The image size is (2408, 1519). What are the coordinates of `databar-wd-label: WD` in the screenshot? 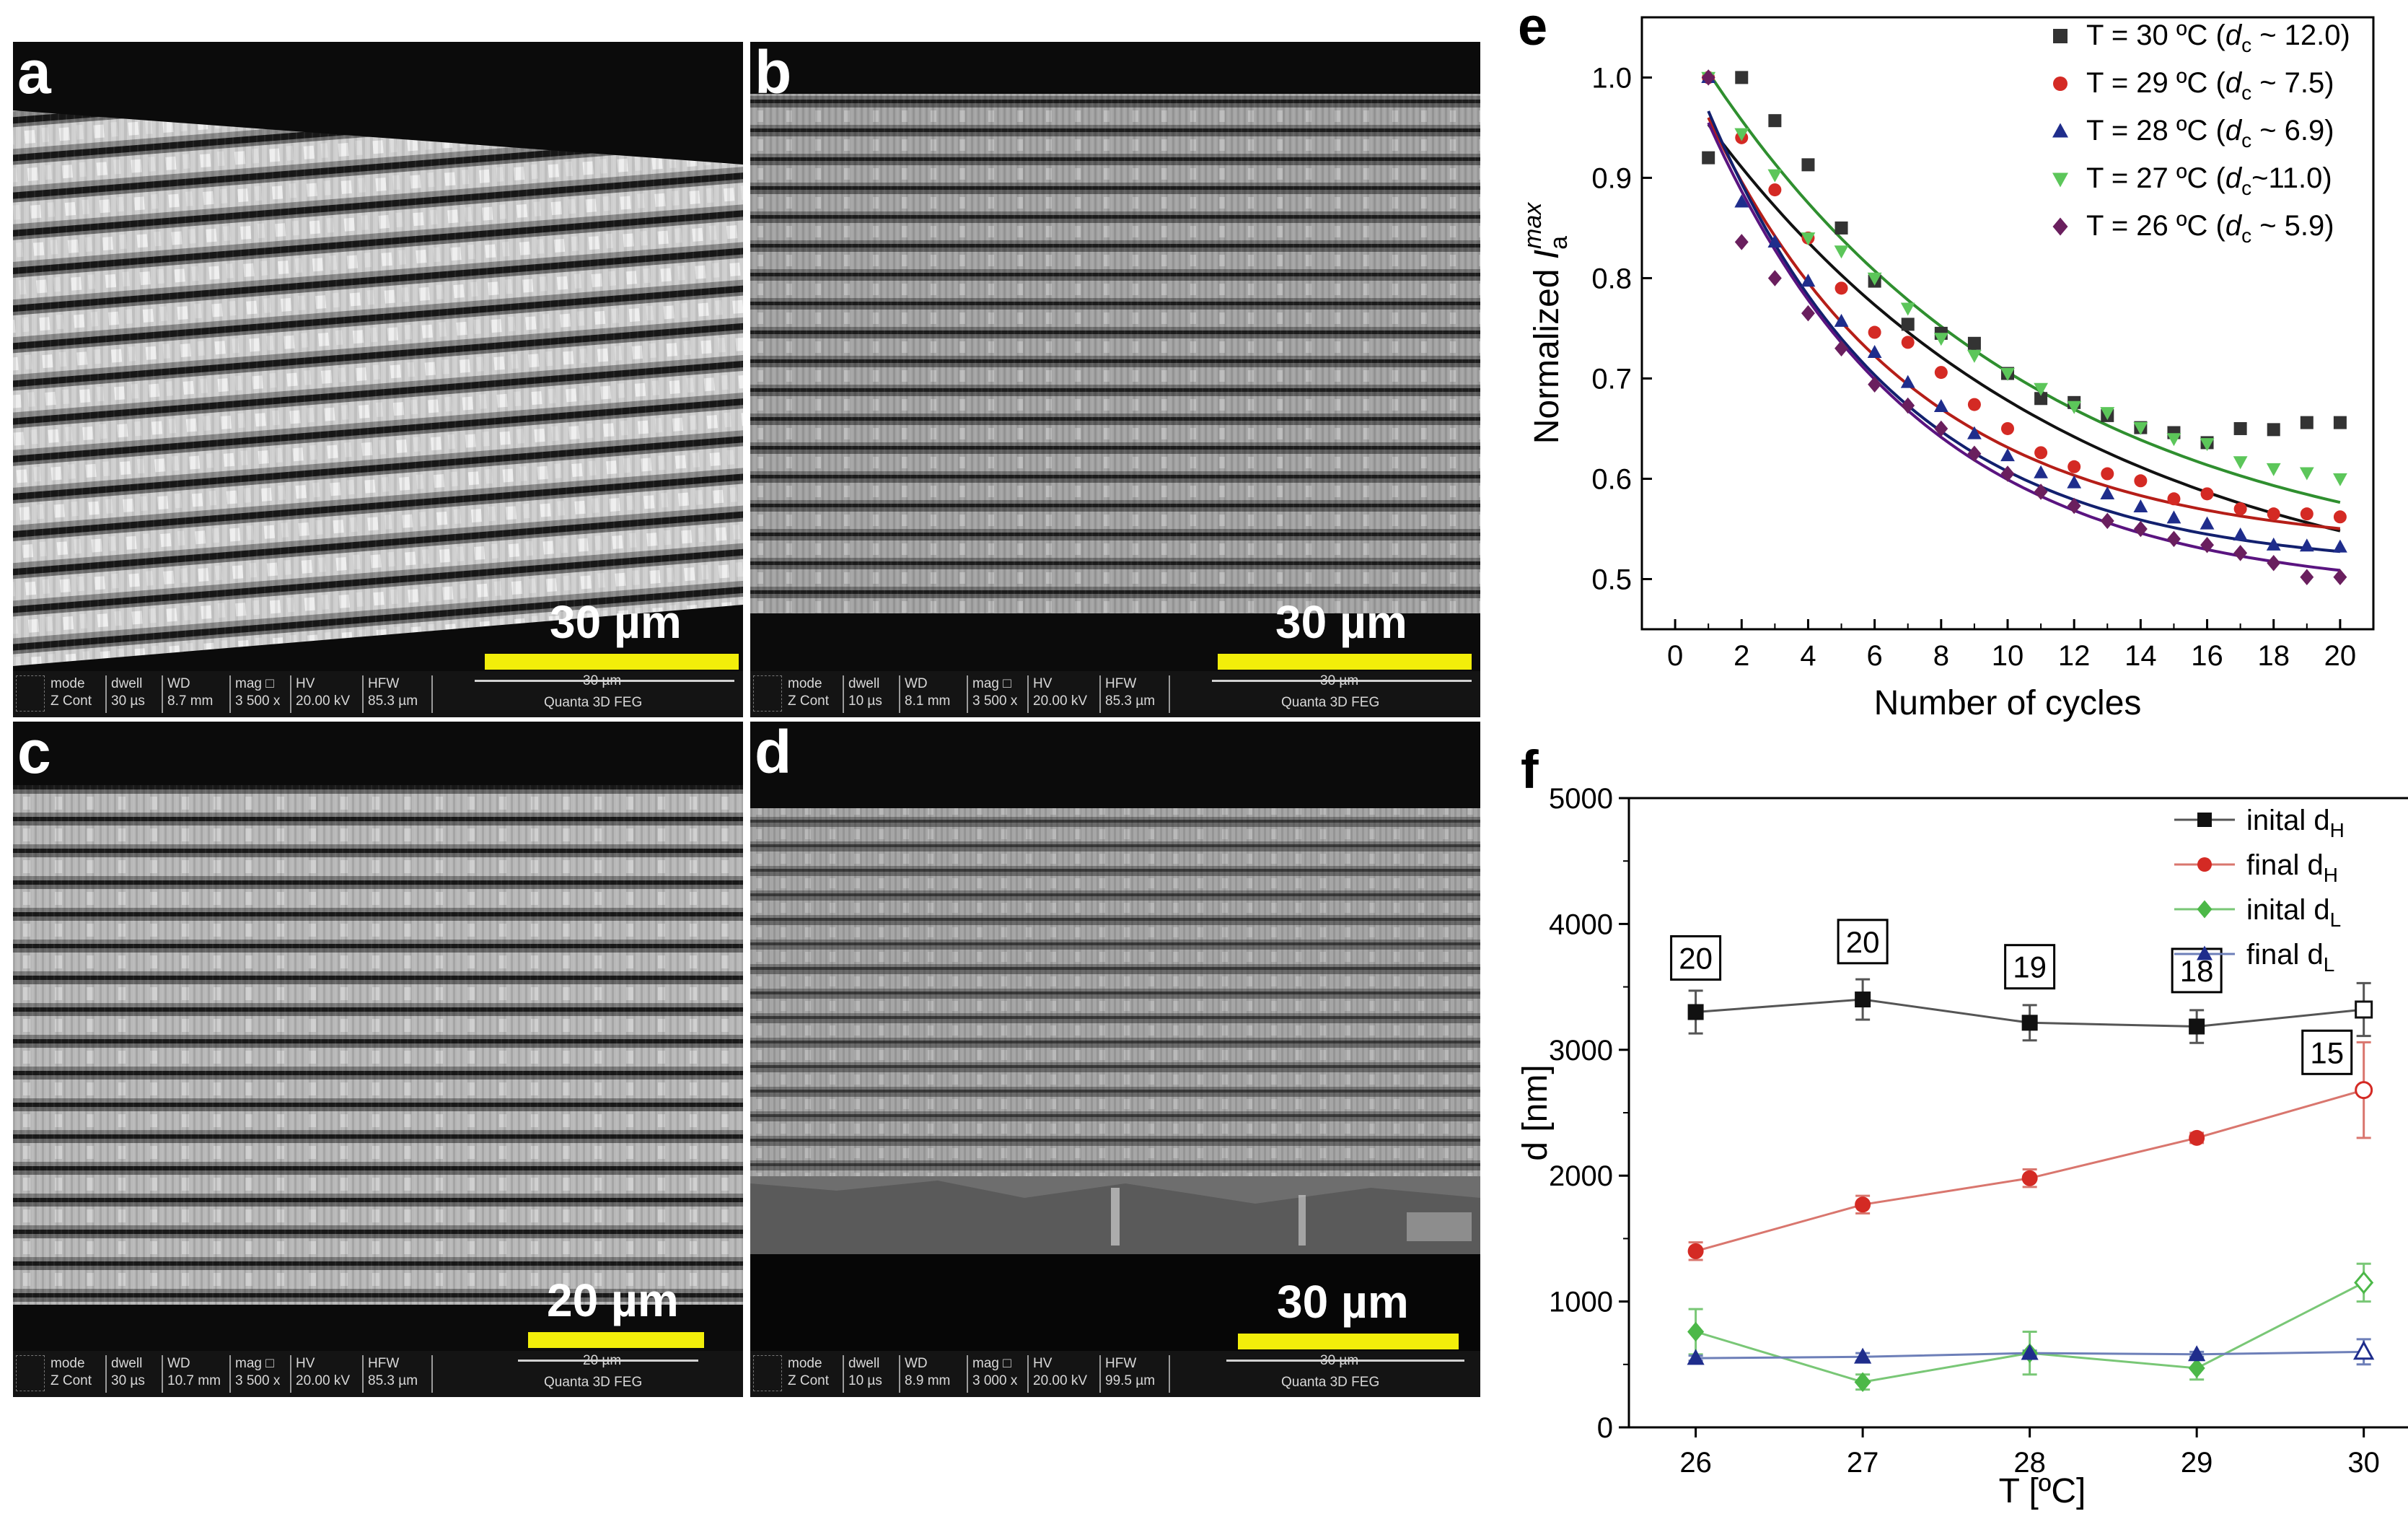 It's located at (916, 1364).